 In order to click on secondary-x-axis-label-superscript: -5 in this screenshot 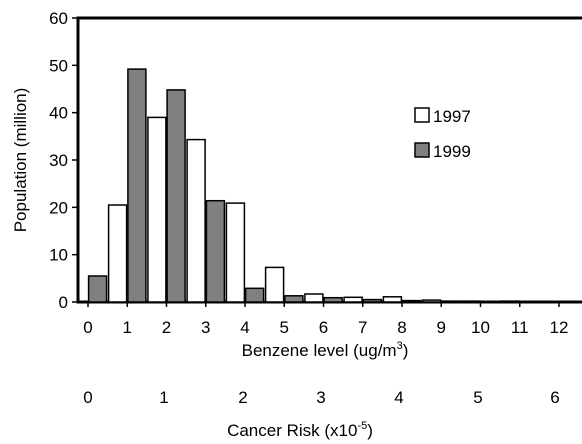, I will do `click(362, 426)`.